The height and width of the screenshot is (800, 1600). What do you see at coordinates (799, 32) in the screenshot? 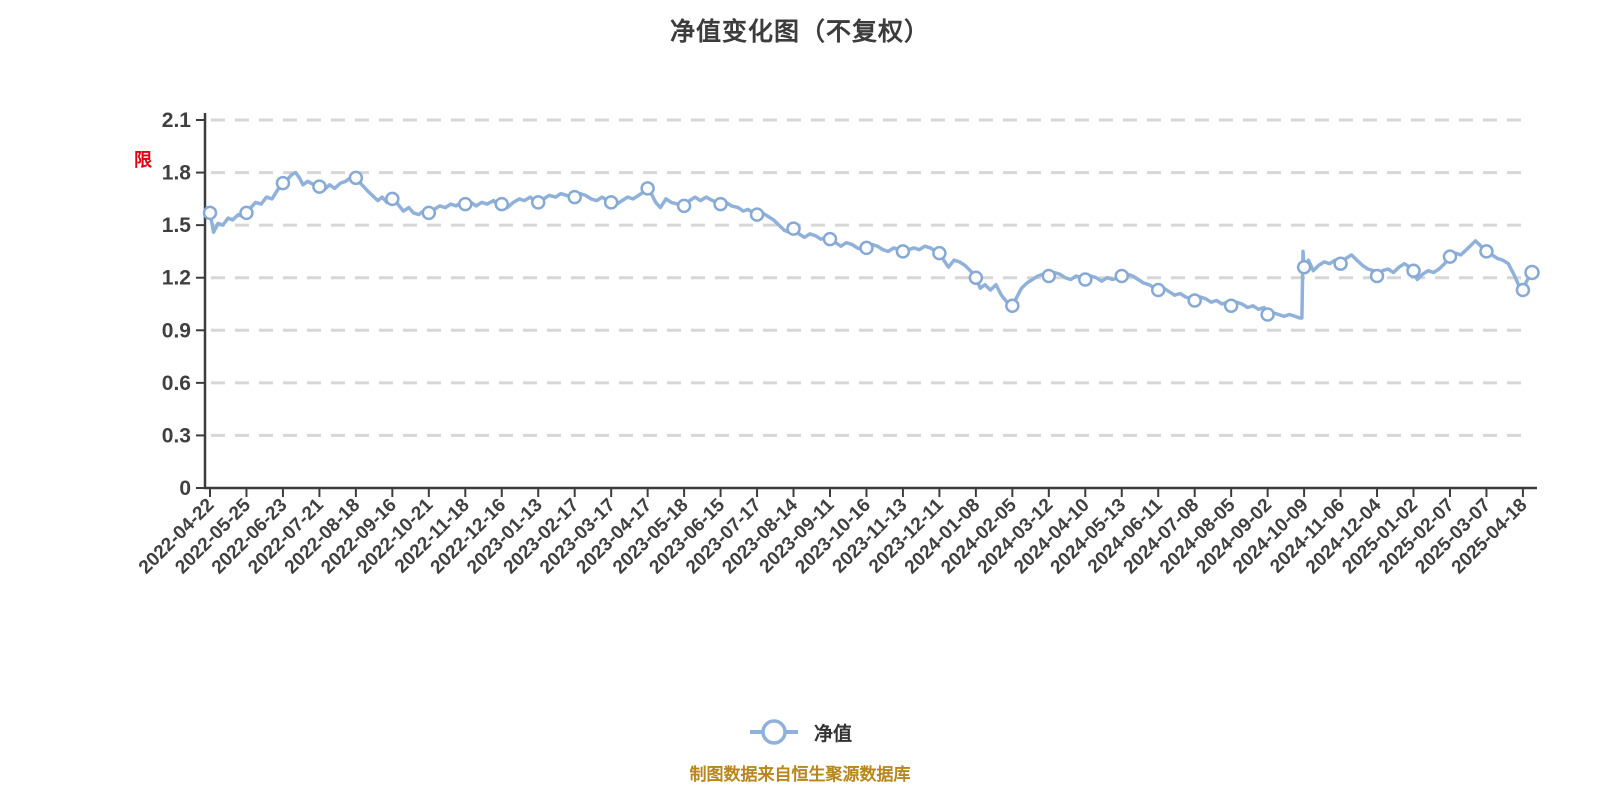
I see `chart-title: 净值变化图（不复权）` at bounding box center [799, 32].